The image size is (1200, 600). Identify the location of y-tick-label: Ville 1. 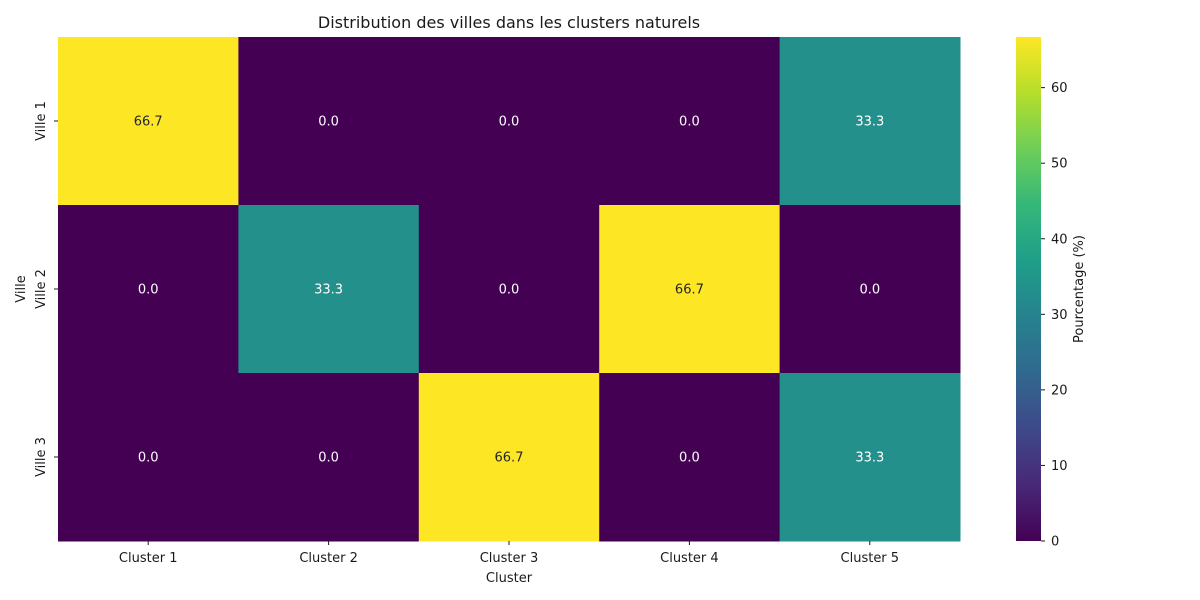
(41, 121).